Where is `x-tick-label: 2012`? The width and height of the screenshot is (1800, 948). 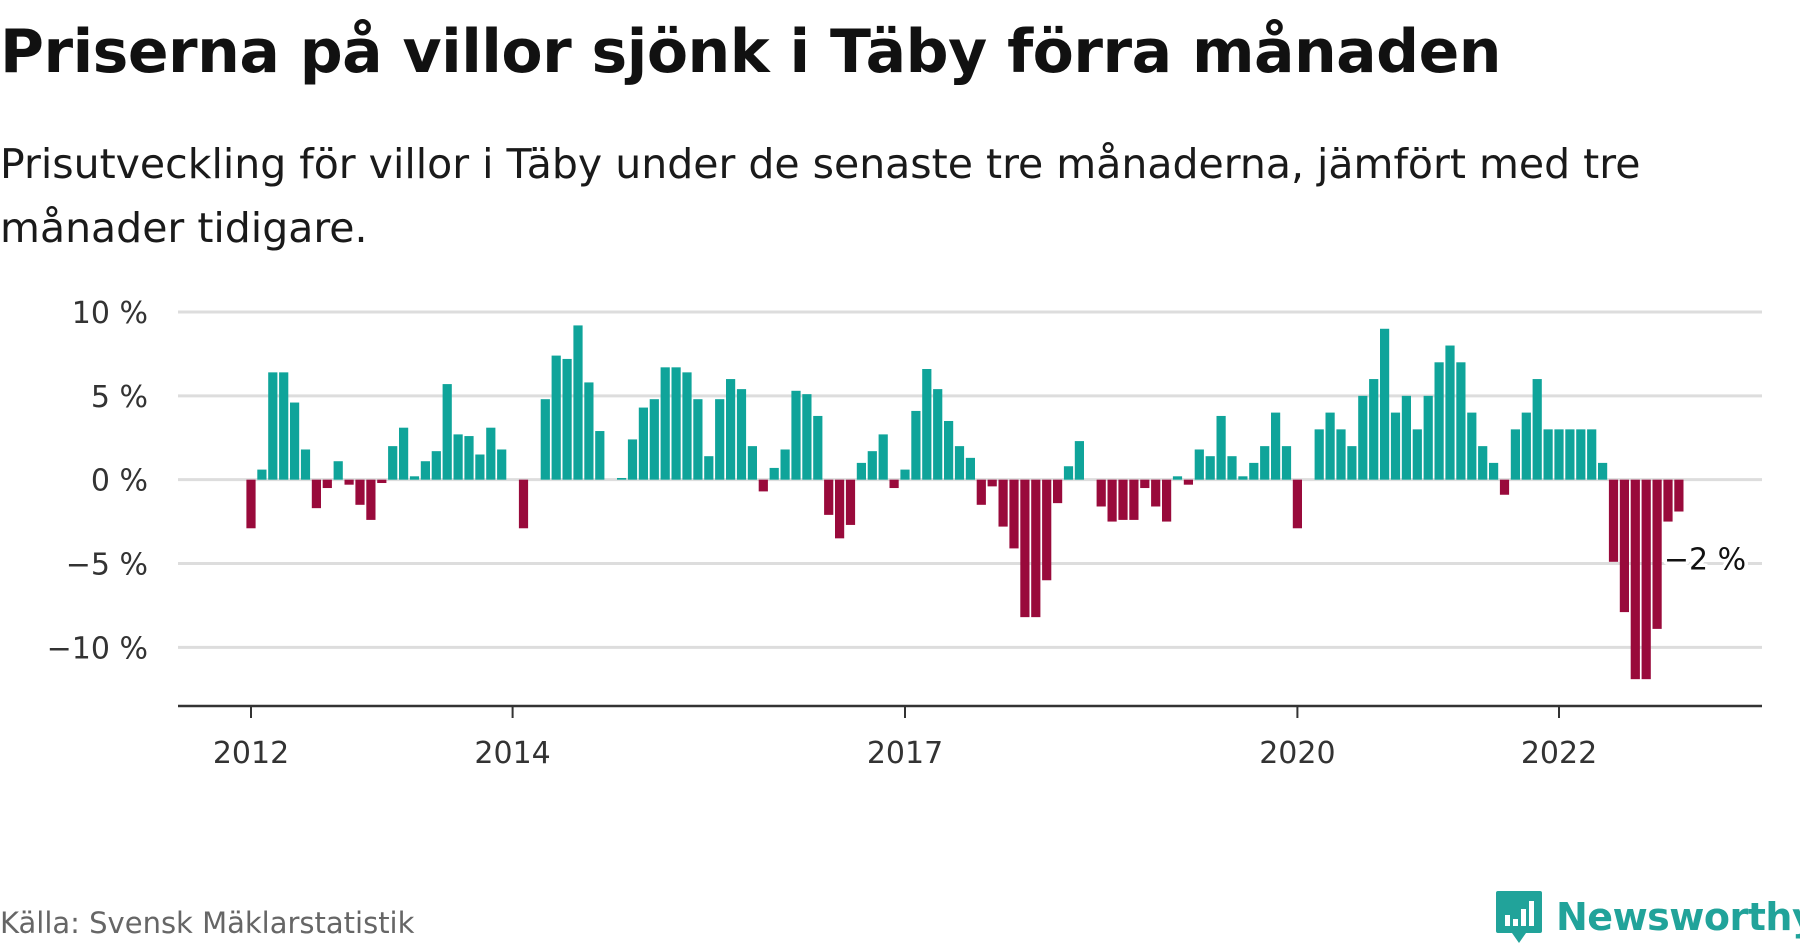 x-tick-label: 2012 is located at coordinates (251, 753).